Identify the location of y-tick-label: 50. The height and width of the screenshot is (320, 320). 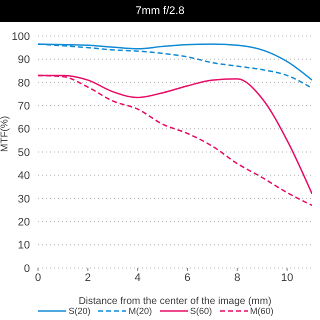
(24, 152).